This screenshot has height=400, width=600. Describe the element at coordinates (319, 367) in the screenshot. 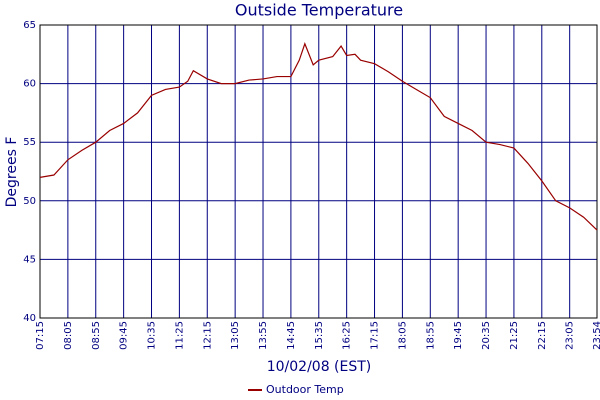

I see `x-axis-label: 10/02/08 (EST)` at that location.